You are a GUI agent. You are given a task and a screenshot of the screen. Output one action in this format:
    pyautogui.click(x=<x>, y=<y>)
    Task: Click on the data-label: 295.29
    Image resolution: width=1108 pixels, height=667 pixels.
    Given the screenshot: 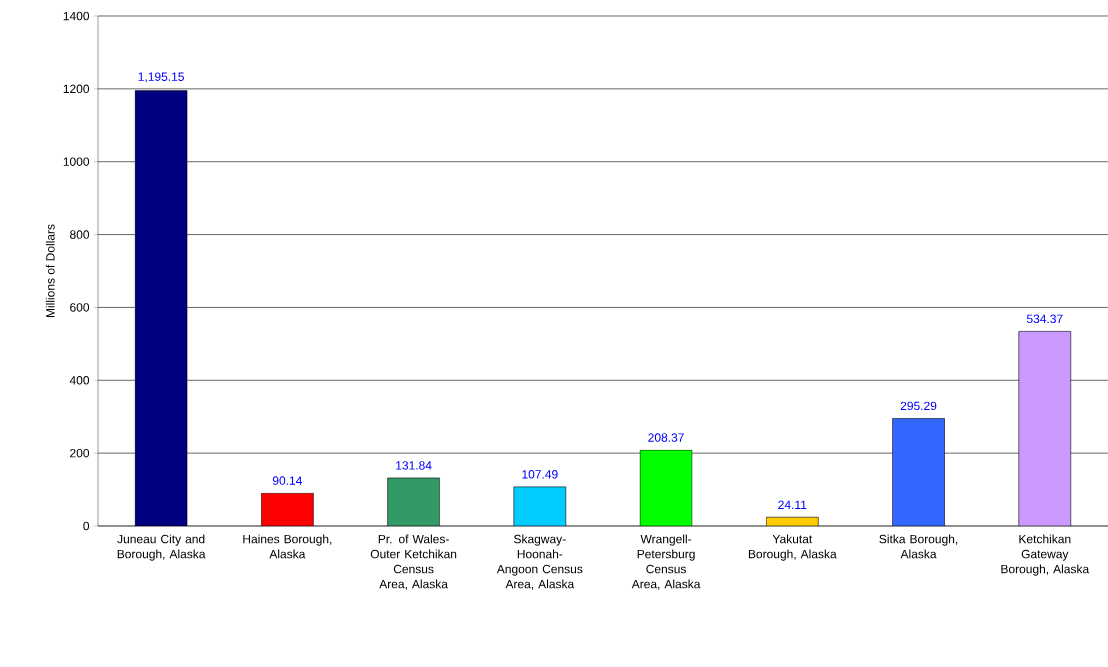 What is the action you would take?
    pyautogui.click(x=918, y=406)
    